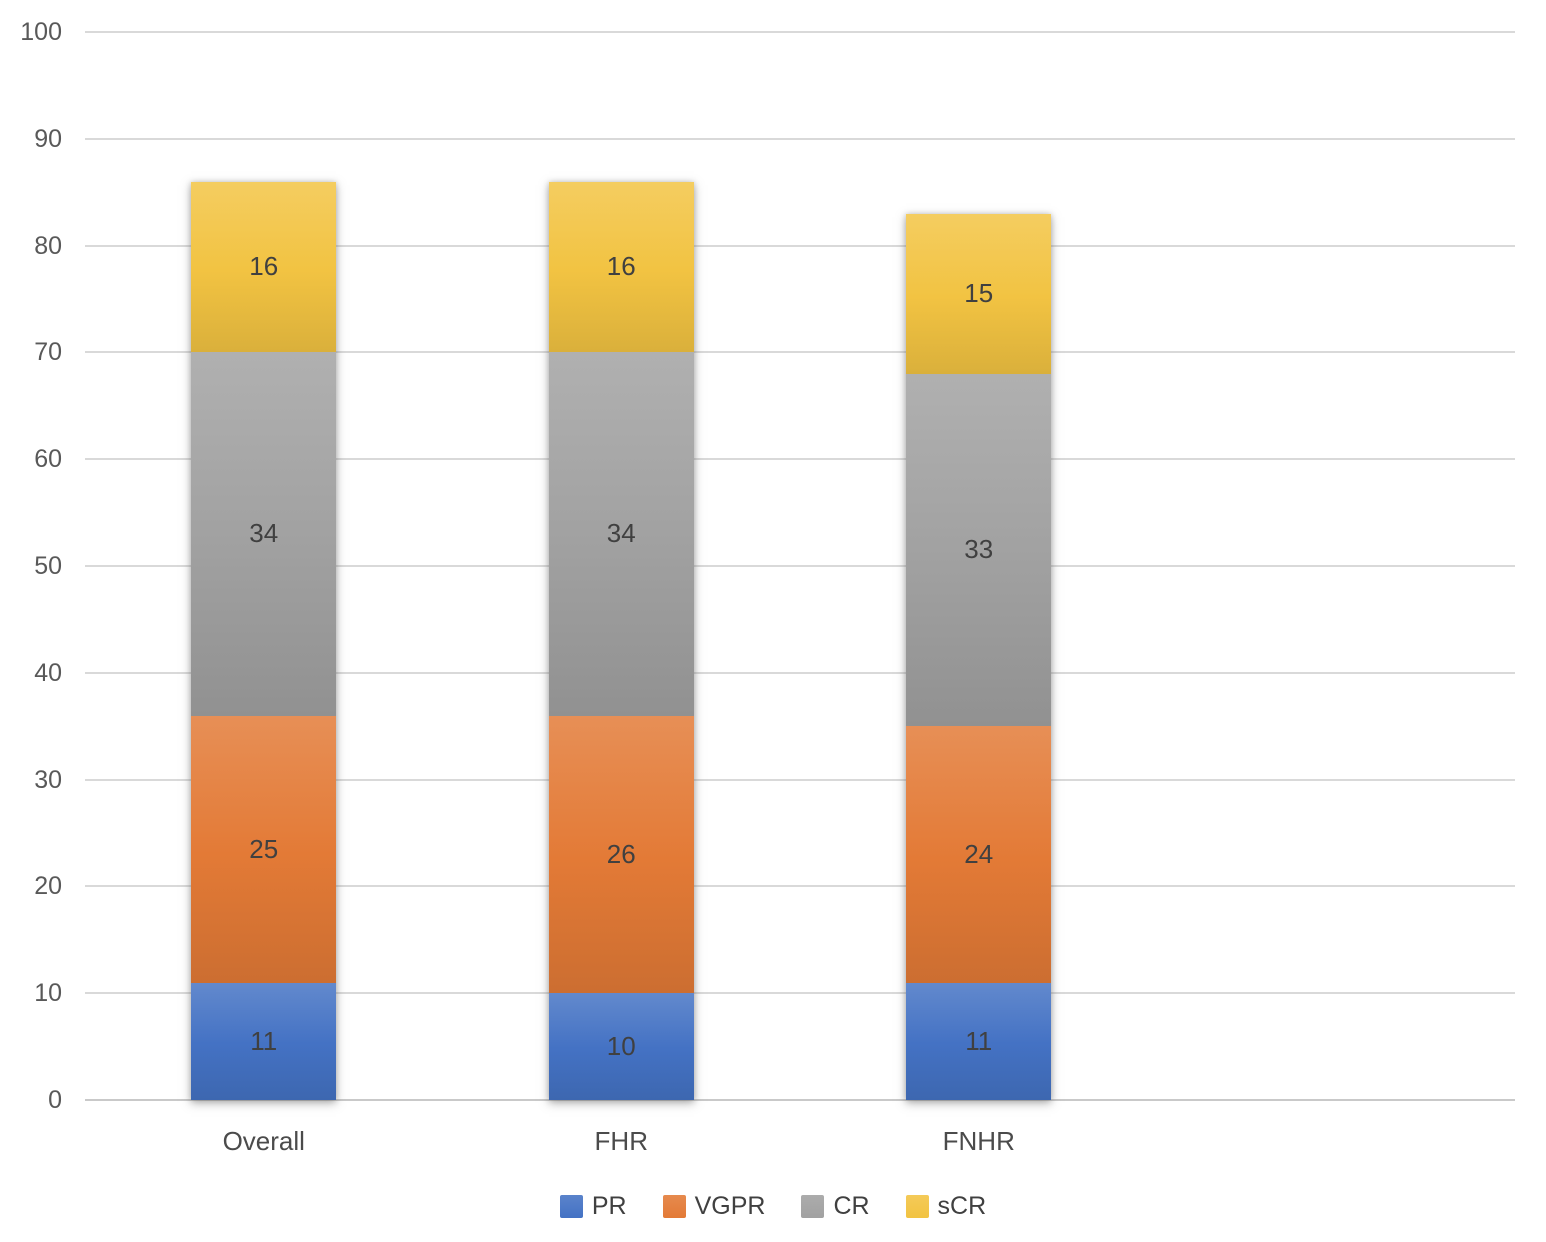  What do you see at coordinates (978, 1141) in the screenshot?
I see `category-label-fnhr: FNHR` at bounding box center [978, 1141].